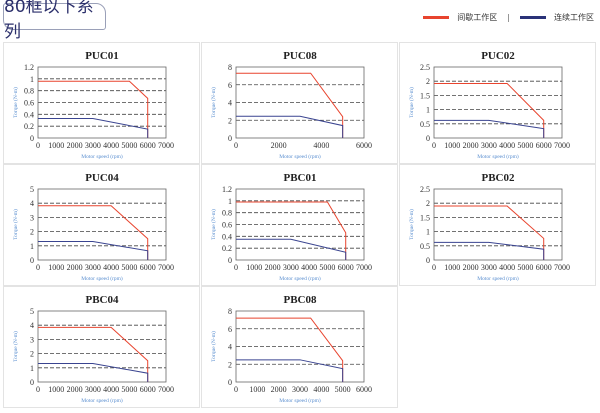 The image size is (600, 413). I want to click on legend-swatch-continuous, so click(533, 17).